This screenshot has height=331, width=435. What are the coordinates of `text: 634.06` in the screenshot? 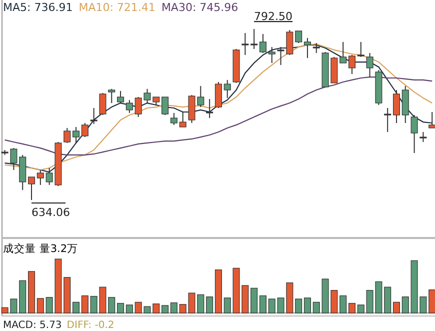 It's located at (51, 212).